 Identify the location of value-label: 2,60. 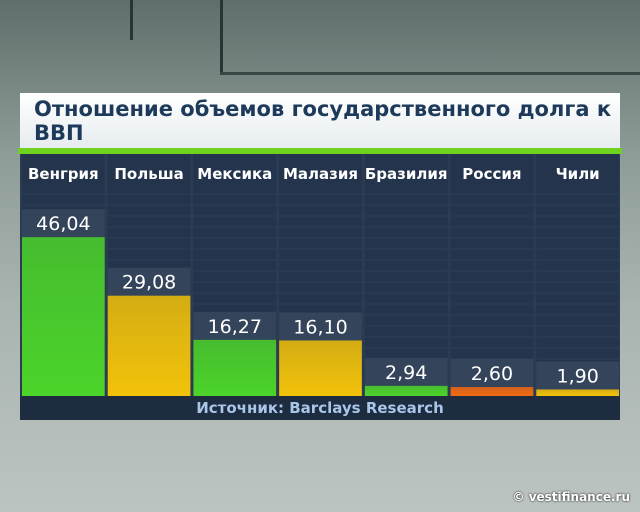
(492, 374).